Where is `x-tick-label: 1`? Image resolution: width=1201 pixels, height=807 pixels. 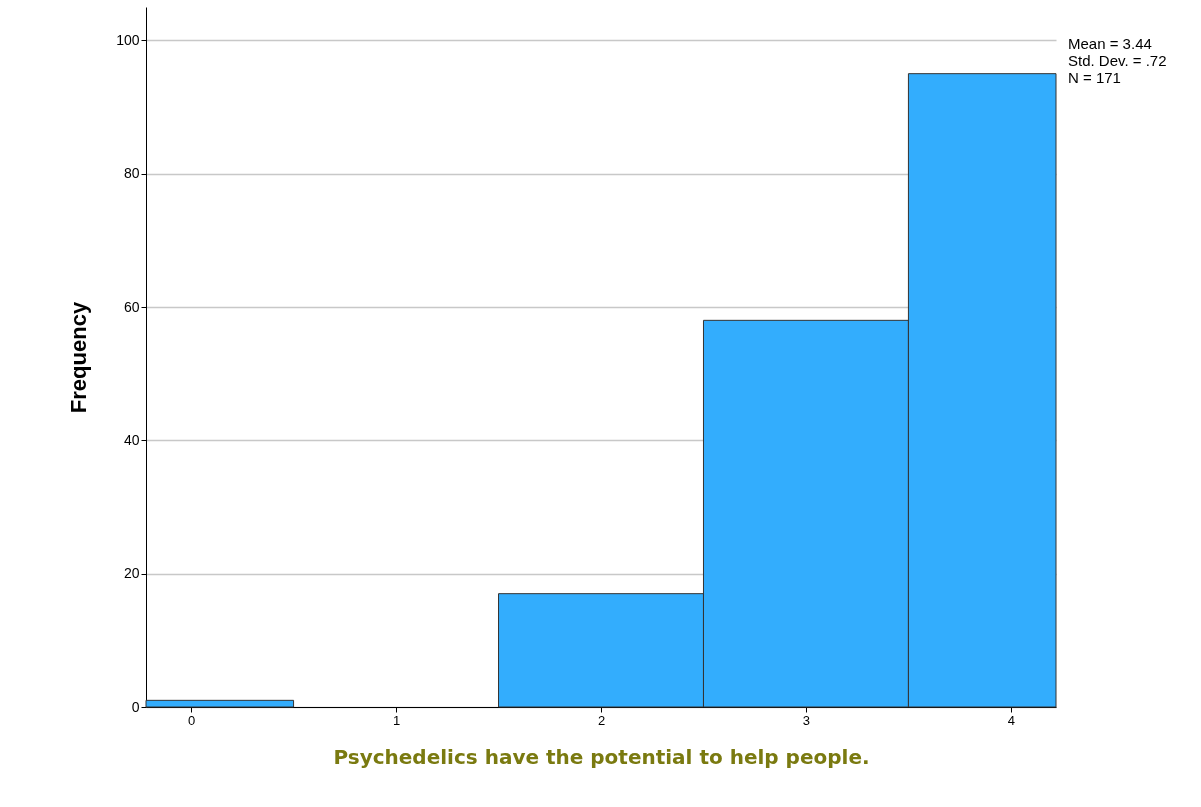 x-tick-label: 1 is located at coordinates (396, 720).